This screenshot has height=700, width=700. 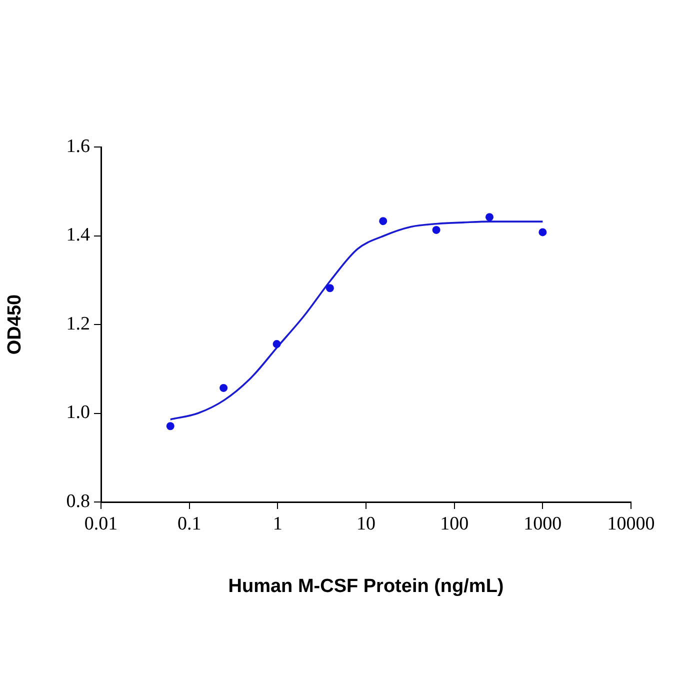 What do you see at coordinates (631, 523) in the screenshot?
I see `x-tick-label: 10000` at bounding box center [631, 523].